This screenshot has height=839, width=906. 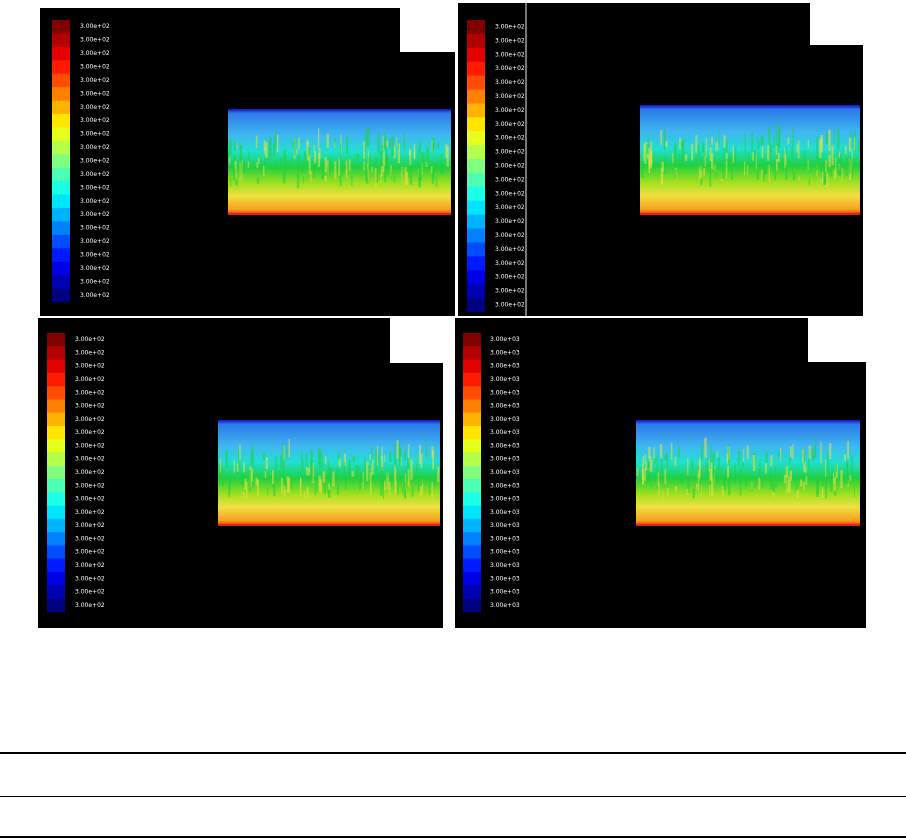 I want to click on contour-edge, so click(x=748, y=525).